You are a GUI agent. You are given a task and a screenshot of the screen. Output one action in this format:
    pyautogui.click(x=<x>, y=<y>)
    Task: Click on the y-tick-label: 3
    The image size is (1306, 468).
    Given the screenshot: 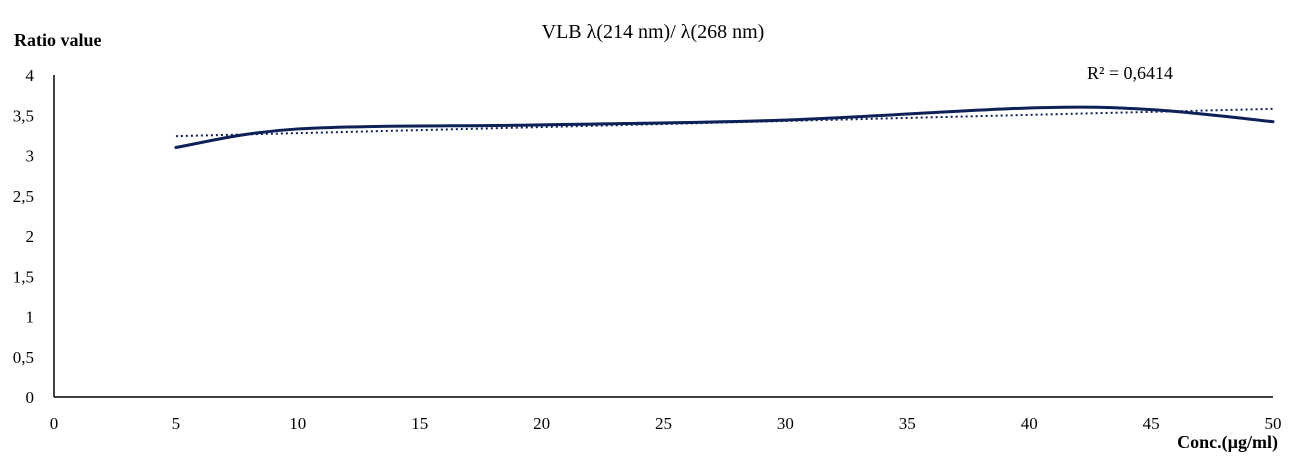 What is the action you would take?
    pyautogui.click(x=30, y=156)
    